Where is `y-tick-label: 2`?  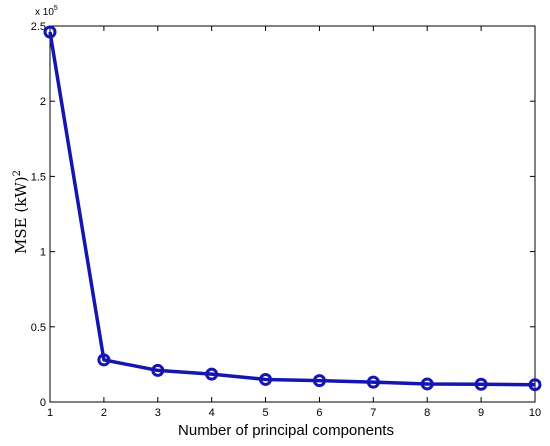 y-tick-label: 2 is located at coordinates (43, 102).